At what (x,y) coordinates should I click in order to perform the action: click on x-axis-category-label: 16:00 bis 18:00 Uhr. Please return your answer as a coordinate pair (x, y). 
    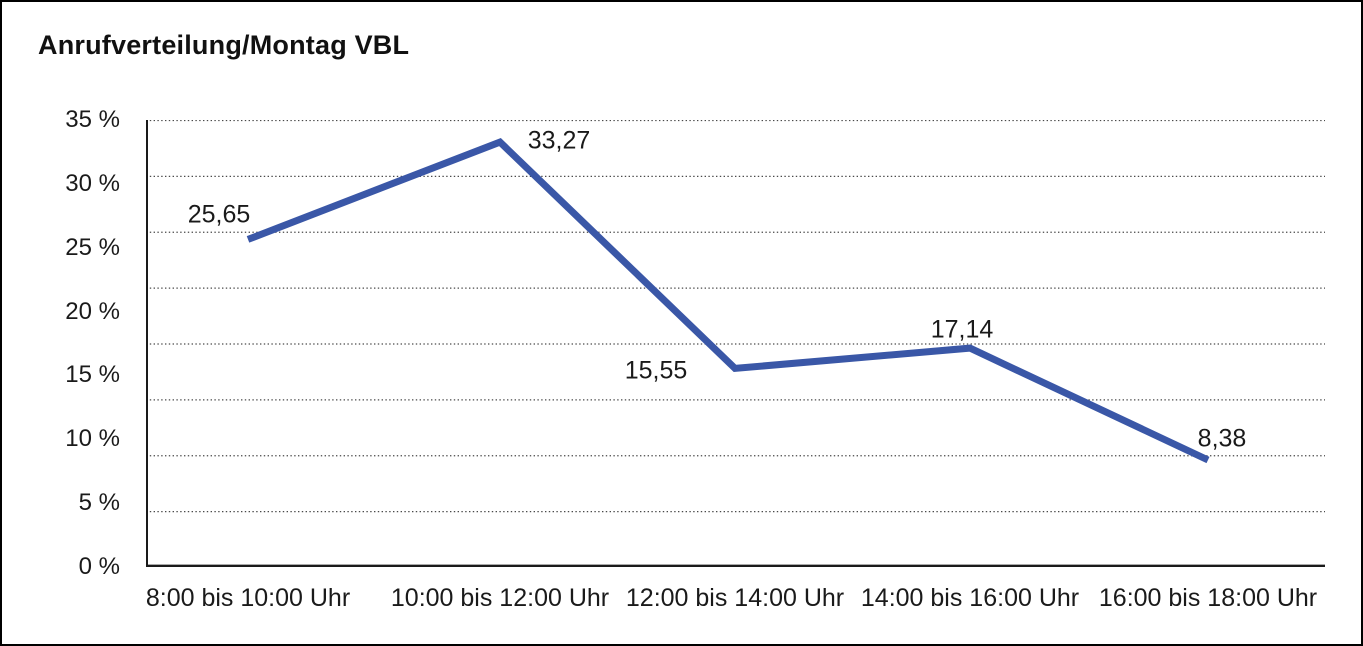
    Looking at the image, I should click on (1208, 598).